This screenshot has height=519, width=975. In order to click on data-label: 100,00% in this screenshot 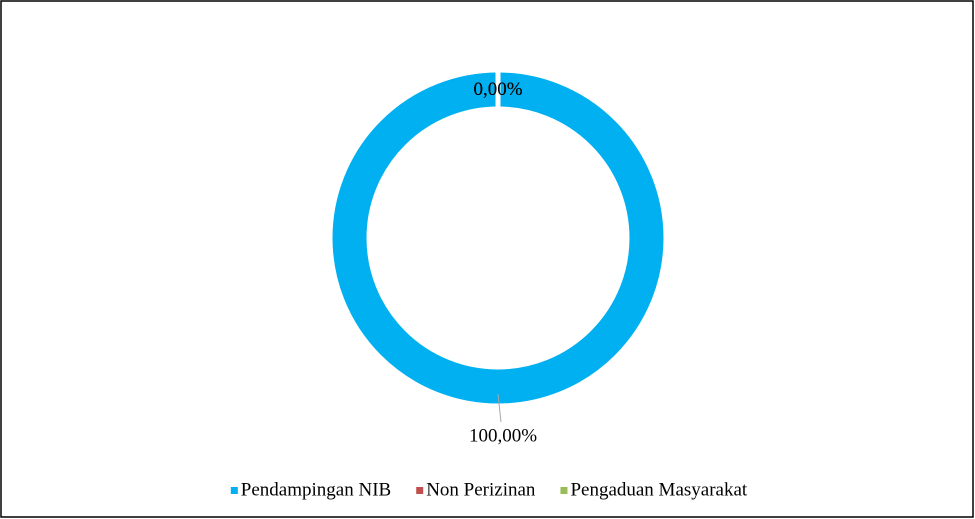, I will do `click(503, 435)`.